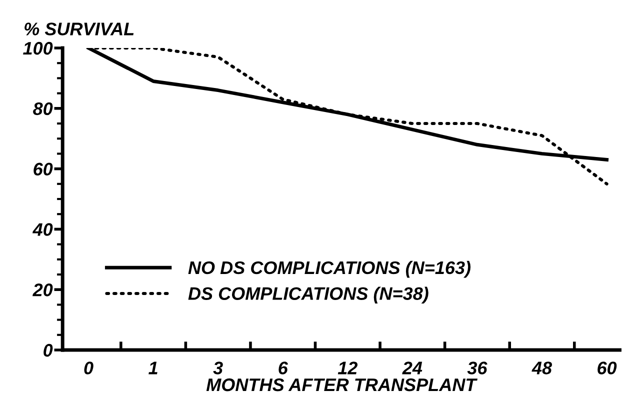 This screenshot has height=400, width=626. I want to click on legend-label: DS COMPLICATIONS (N=38), so click(308, 295).